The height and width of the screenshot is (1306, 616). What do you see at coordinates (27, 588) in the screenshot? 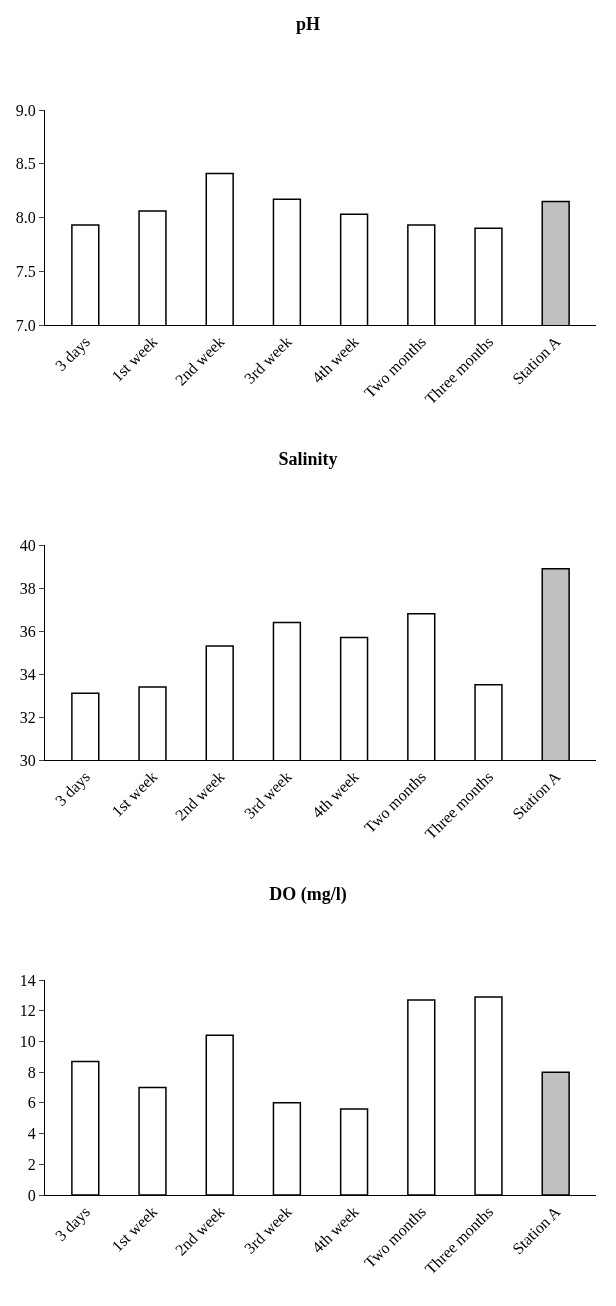
I see `y-tick-label: 38` at bounding box center [27, 588].